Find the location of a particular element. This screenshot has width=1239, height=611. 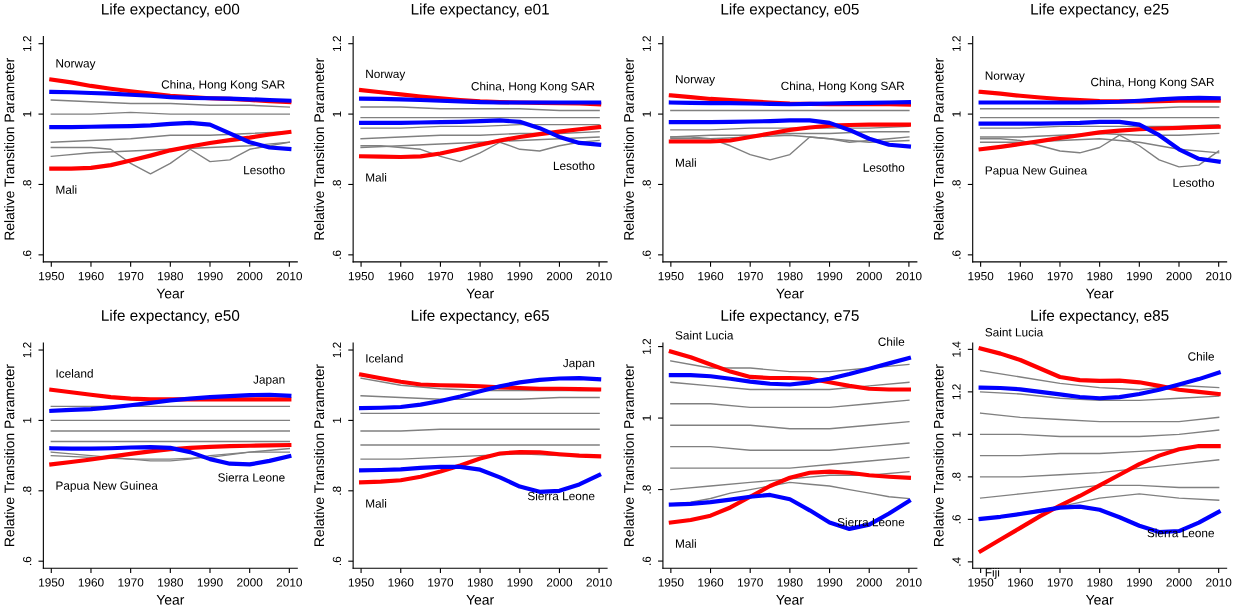

chart-title: Life expectancy, e00 is located at coordinates (171, 10).